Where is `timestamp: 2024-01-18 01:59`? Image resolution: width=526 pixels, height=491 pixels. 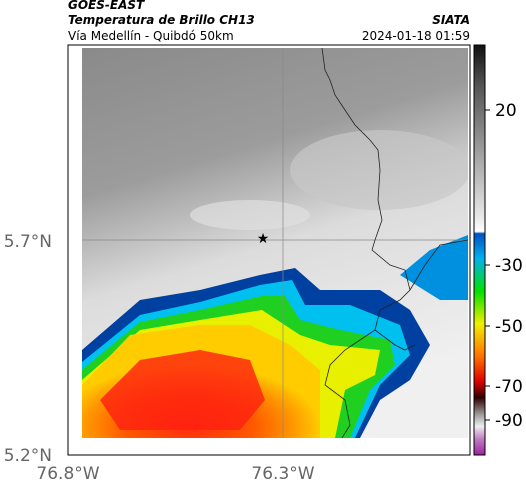
timestamp: 2024-01-18 01:59 is located at coordinates (416, 36).